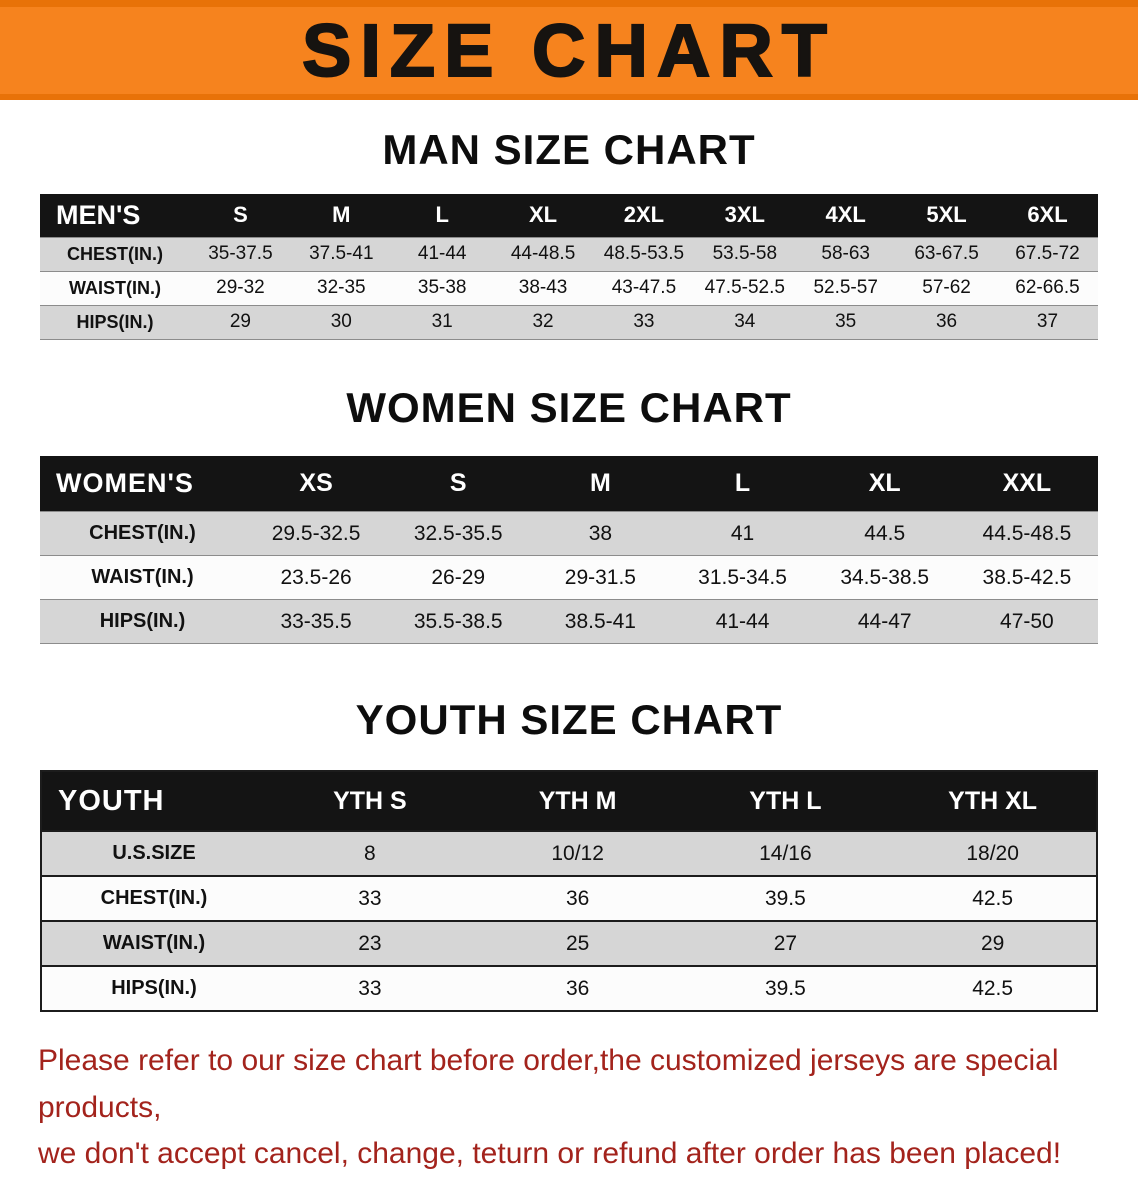  What do you see at coordinates (316, 621) in the screenshot?
I see `size-value-cell: 33-35.5` at bounding box center [316, 621].